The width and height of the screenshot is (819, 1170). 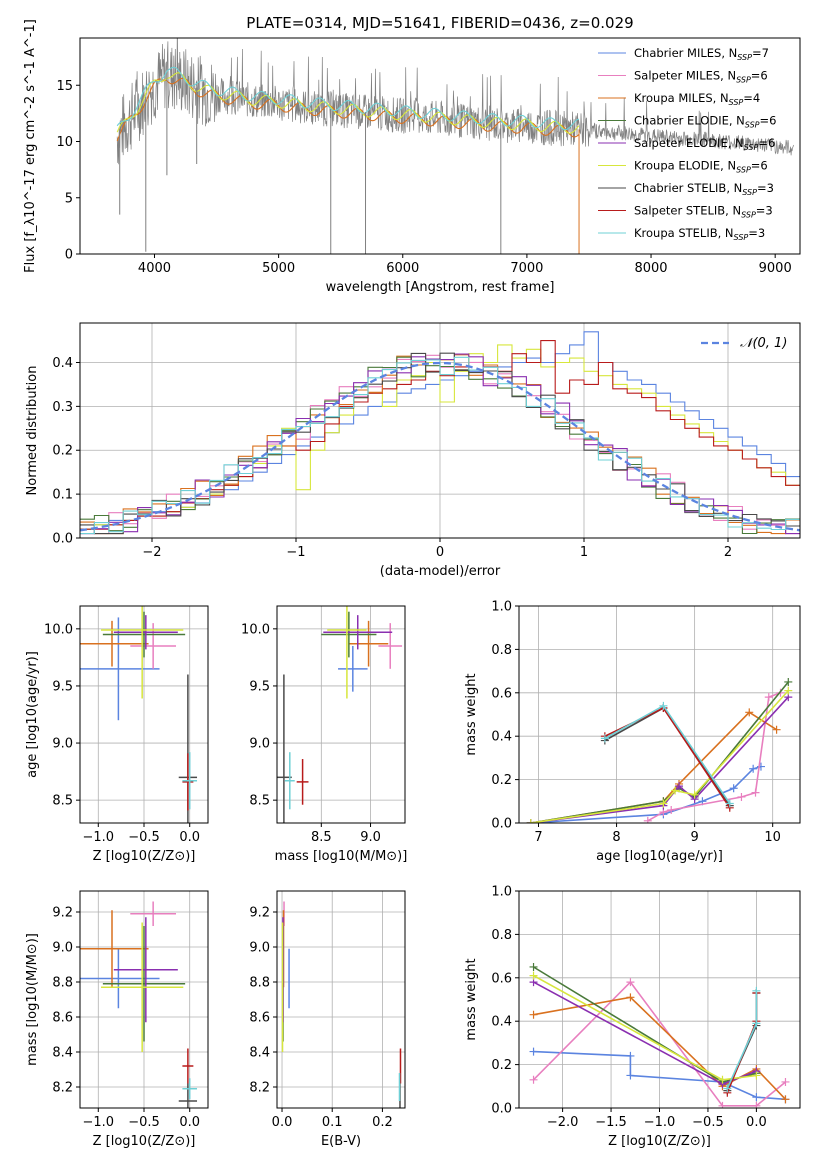 I want to click on y-tick-label: 5, so click(x=69, y=198).